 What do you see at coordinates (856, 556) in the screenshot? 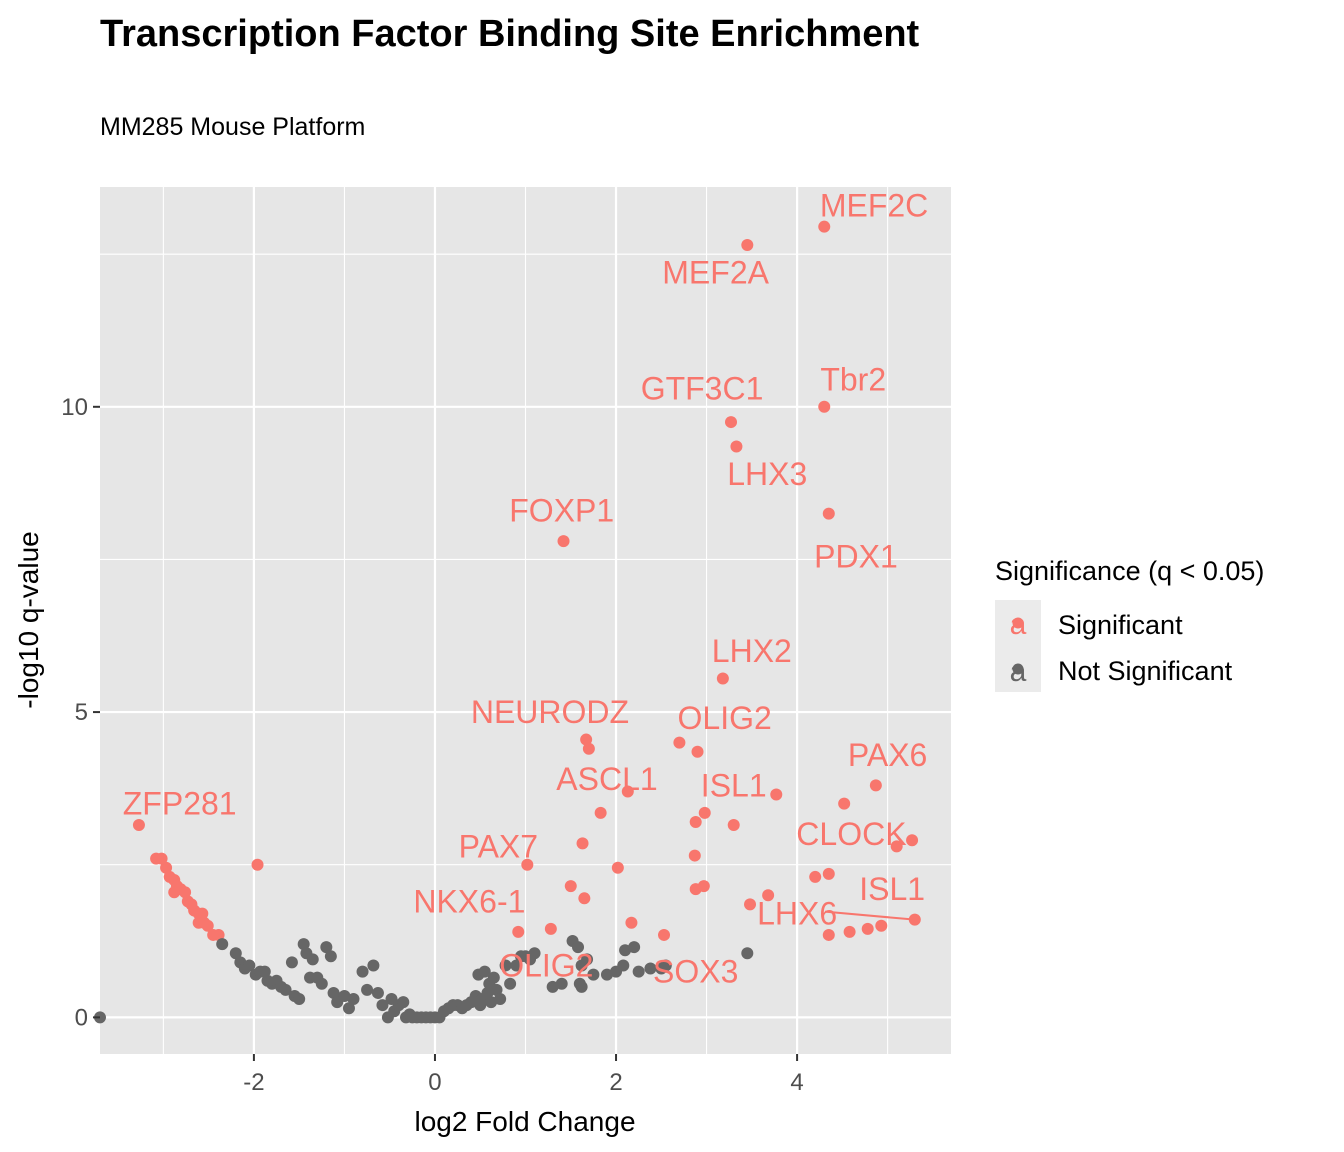
I see `point-label: PDX1` at bounding box center [856, 556].